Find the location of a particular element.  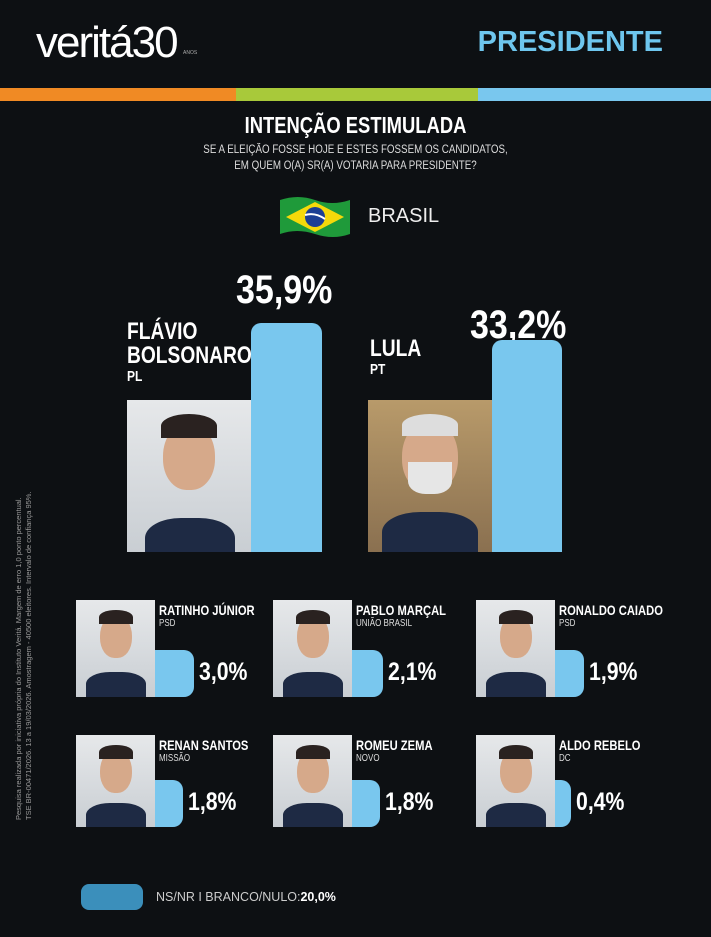

candidate-name: RENAN SANTOS is located at coordinates (204, 745).